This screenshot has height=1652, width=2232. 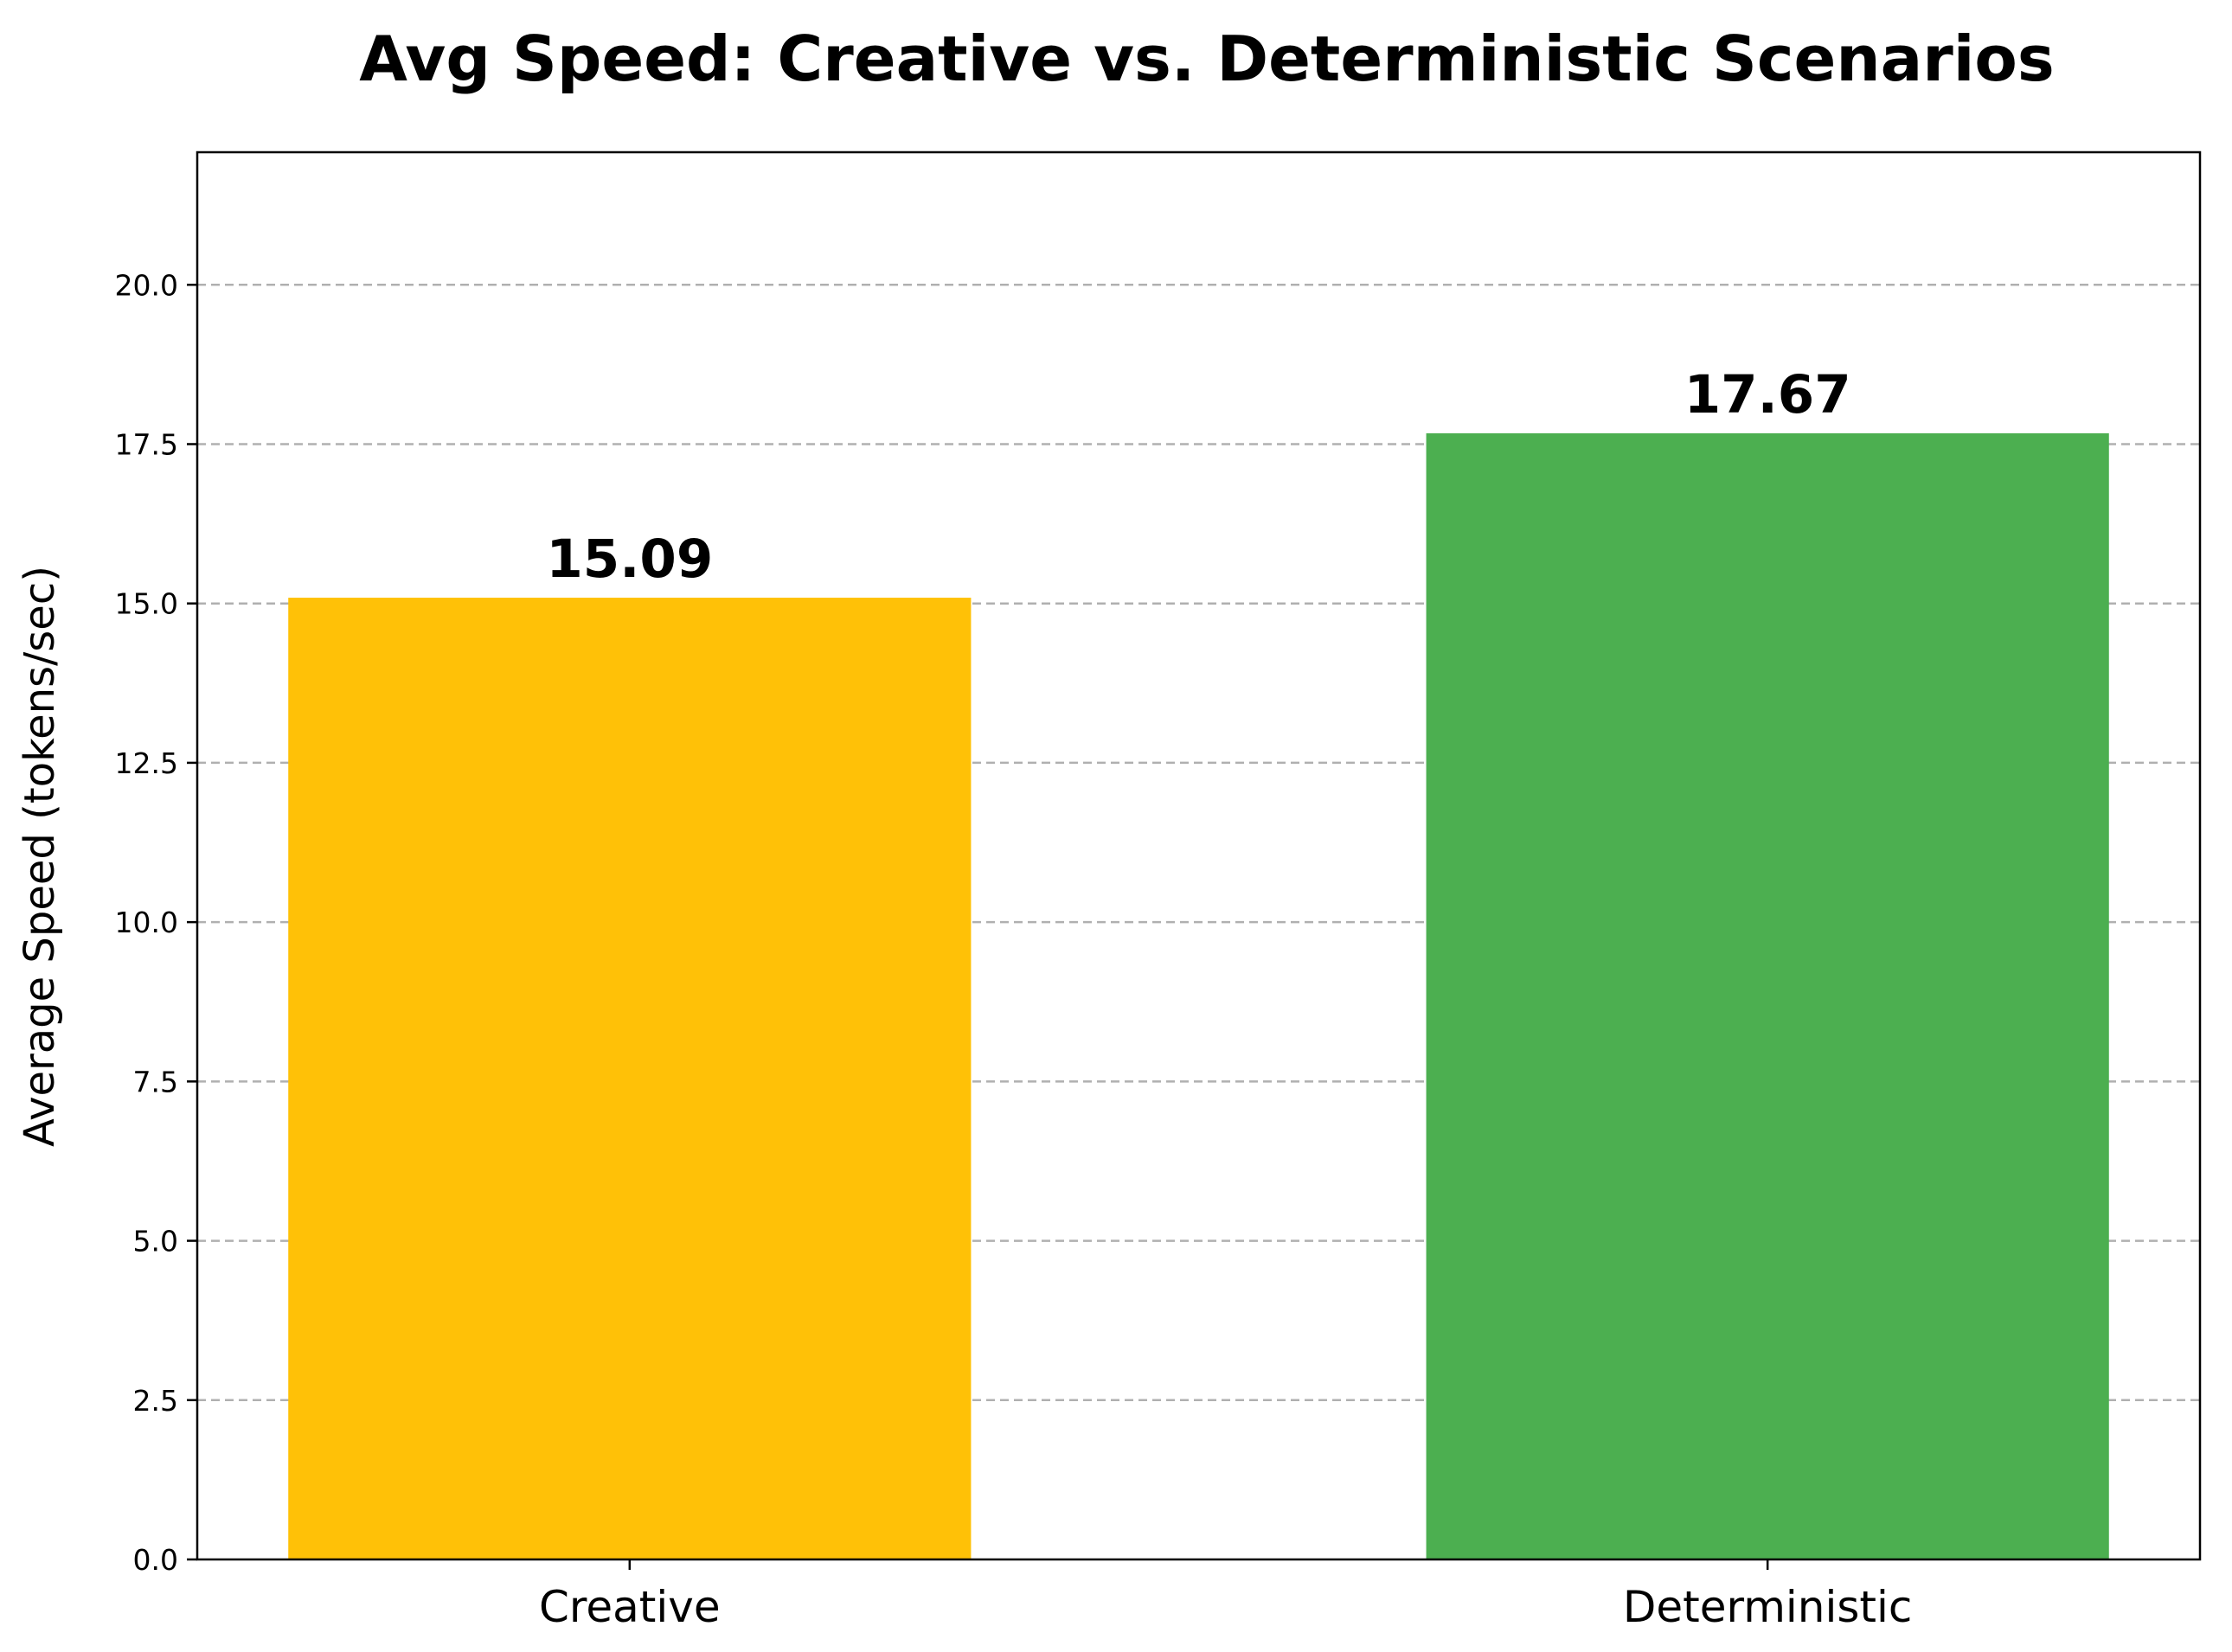 I want to click on y-tick-label: 20.0, so click(x=146, y=285).